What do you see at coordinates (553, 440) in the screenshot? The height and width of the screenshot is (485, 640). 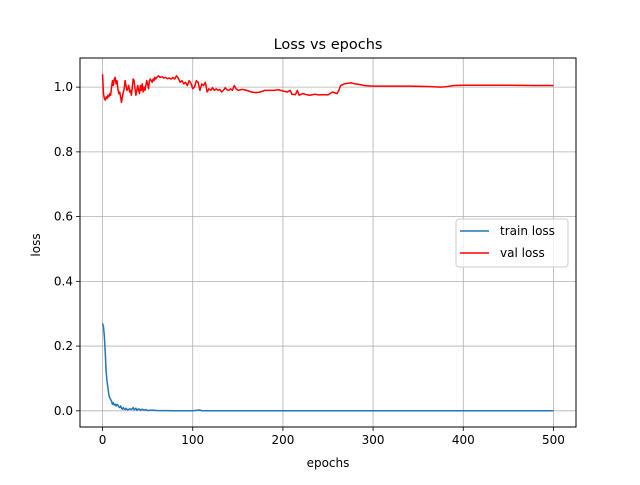 I see `x-tick-label: 500` at bounding box center [553, 440].